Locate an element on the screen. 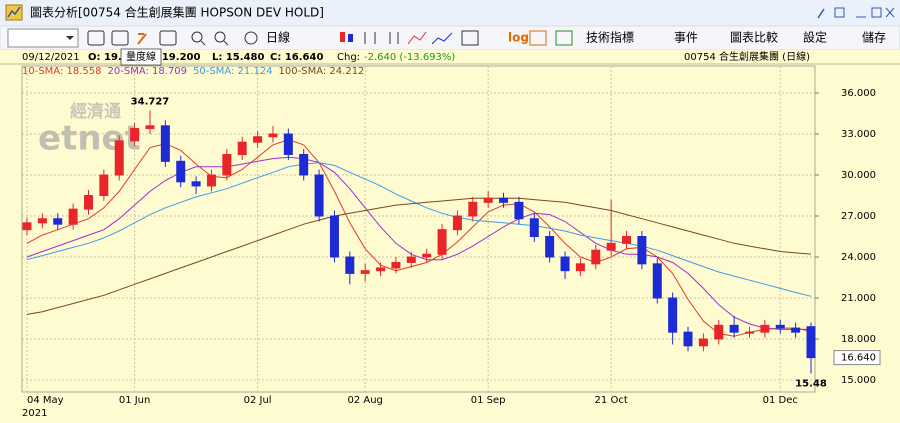 This screenshot has width=900, height=423. x-tick-label: 01 Jun is located at coordinates (135, 400).